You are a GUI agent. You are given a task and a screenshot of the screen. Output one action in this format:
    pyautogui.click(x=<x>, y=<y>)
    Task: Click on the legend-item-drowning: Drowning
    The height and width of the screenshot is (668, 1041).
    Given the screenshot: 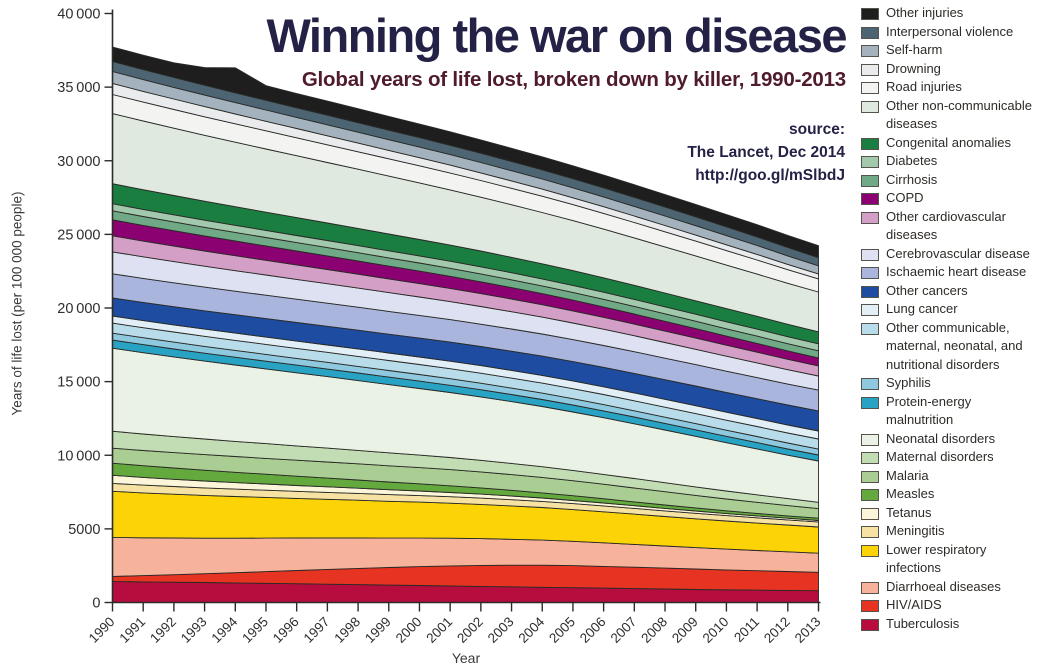 What is the action you would take?
    pyautogui.click(x=950, y=69)
    